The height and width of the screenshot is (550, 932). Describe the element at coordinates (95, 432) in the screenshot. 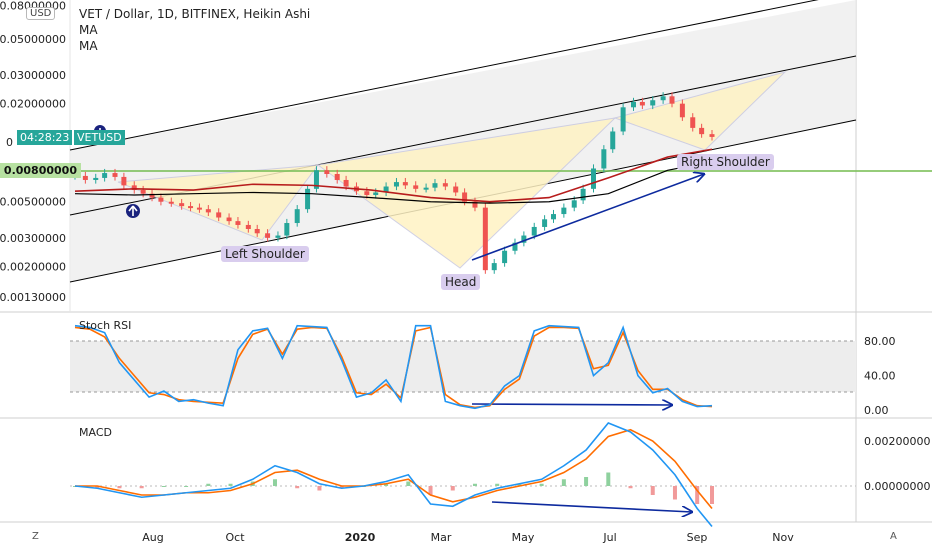

I see `macd-title: MACD` at that location.